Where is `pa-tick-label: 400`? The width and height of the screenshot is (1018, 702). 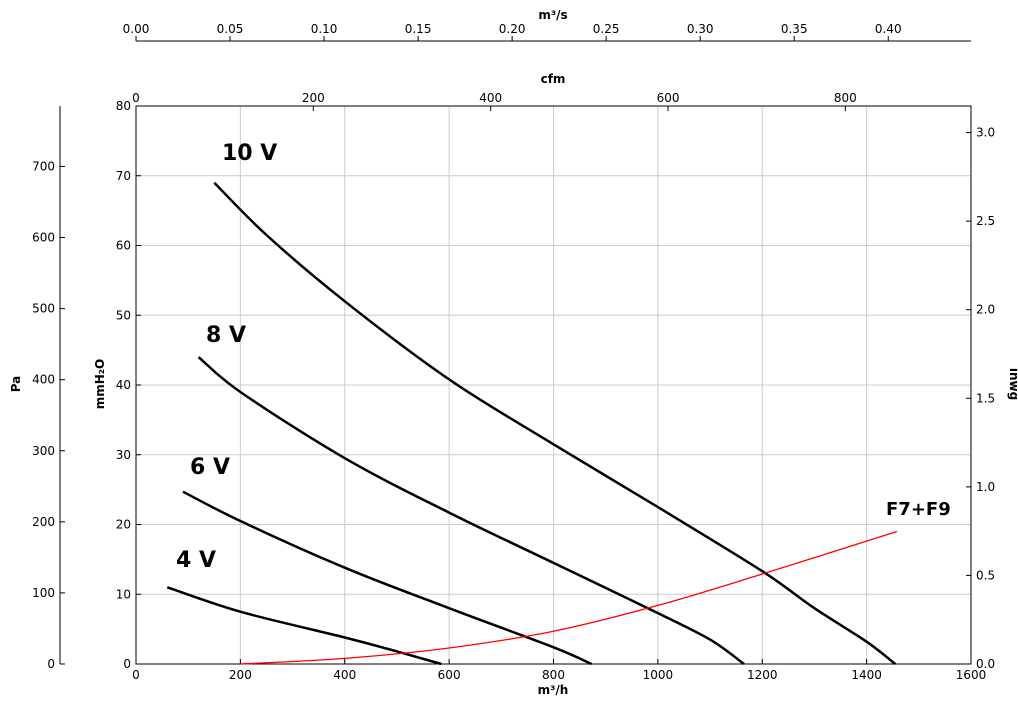 pa-tick-label: 400 is located at coordinates (43, 380).